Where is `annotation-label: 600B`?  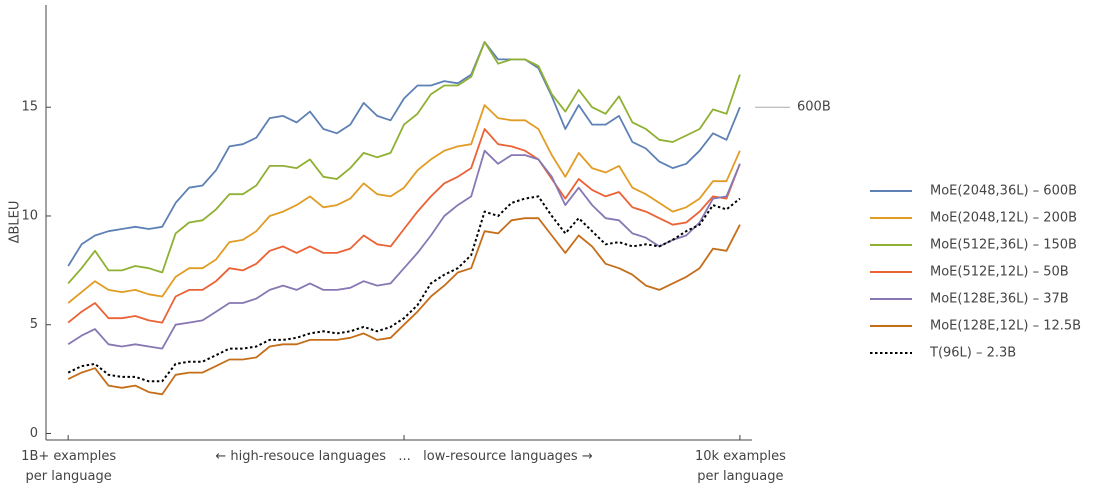
annotation-label: 600B is located at coordinates (814, 107).